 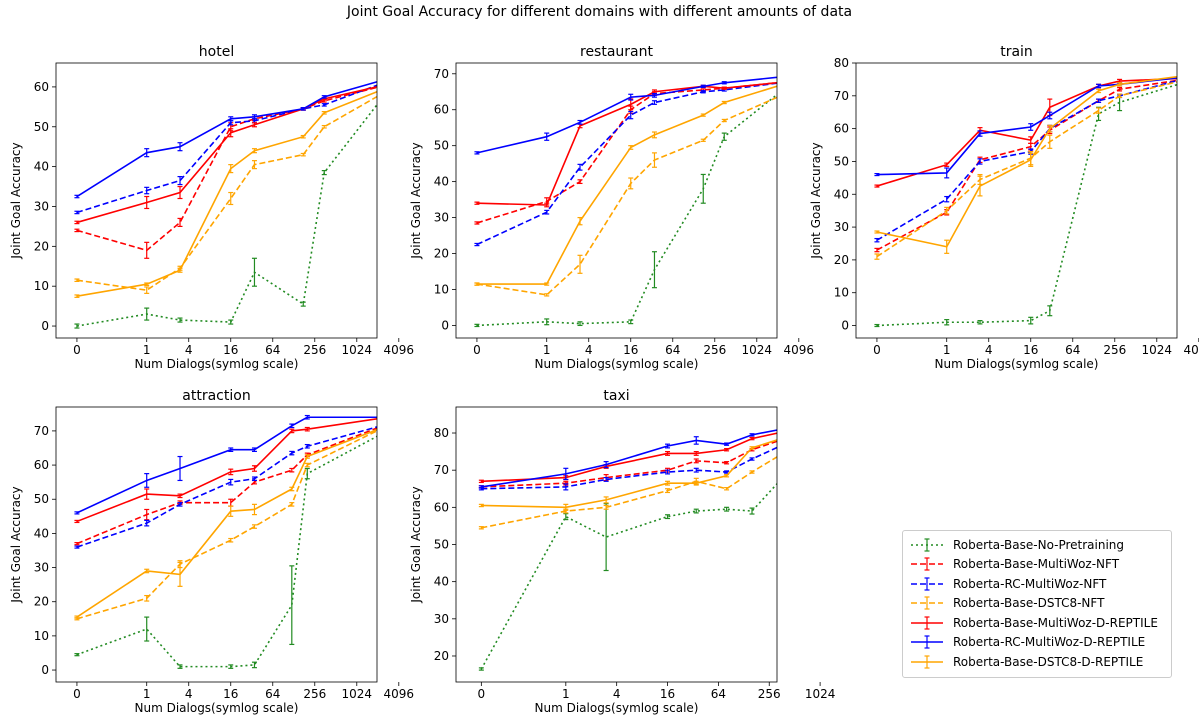 I want to click on x-tick-label: 4096, so click(x=399, y=350).